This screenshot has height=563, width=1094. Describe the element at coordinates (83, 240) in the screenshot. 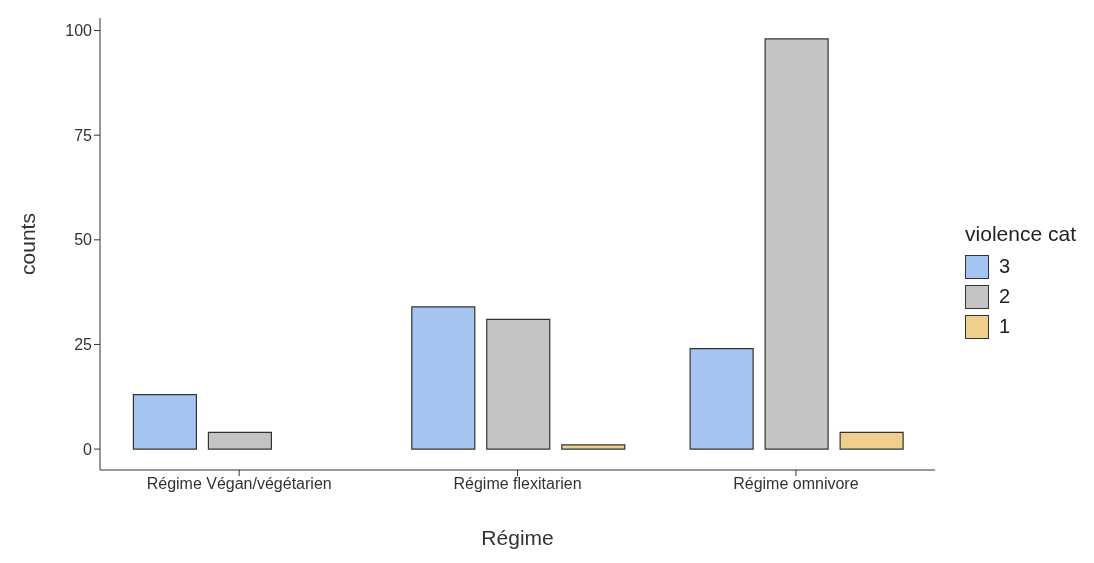

I see `y-tick-label: 50` at that location.